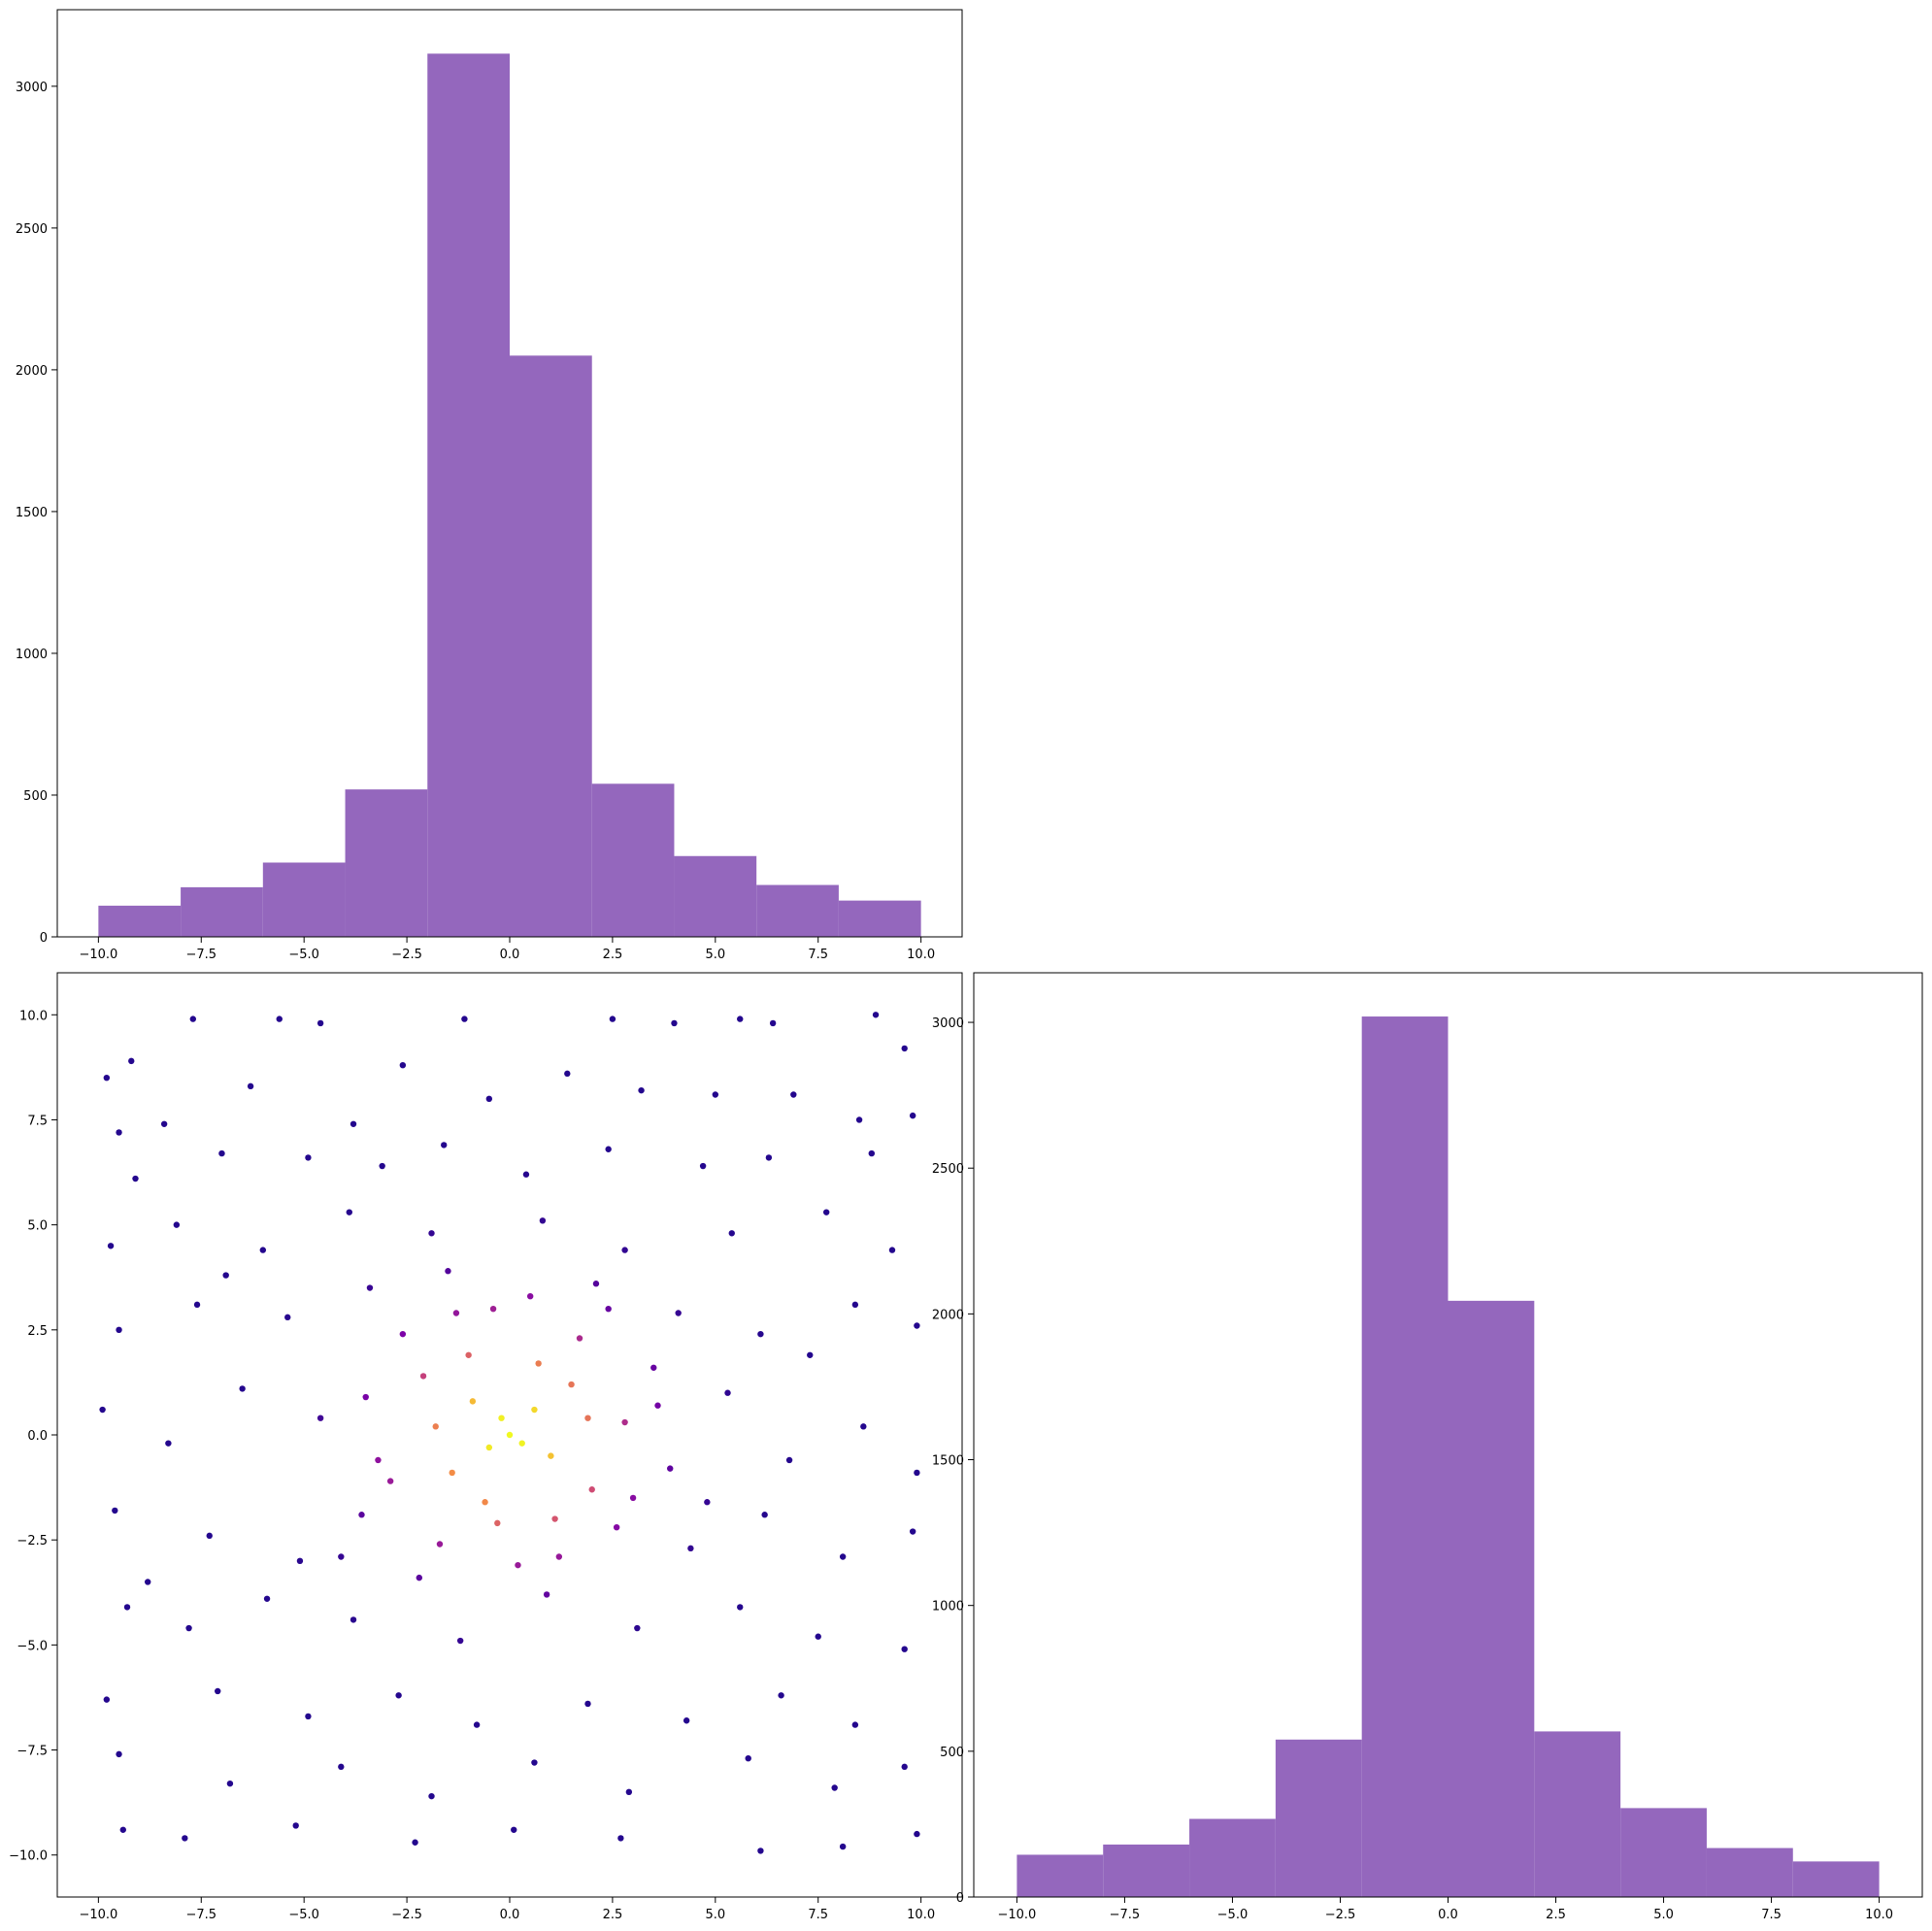 The height and width of the screenshot is (1931, 1932). Describe the element at coordinates (32, 513) in the screenshot. I see `y-tick-label: 1500` at that location.